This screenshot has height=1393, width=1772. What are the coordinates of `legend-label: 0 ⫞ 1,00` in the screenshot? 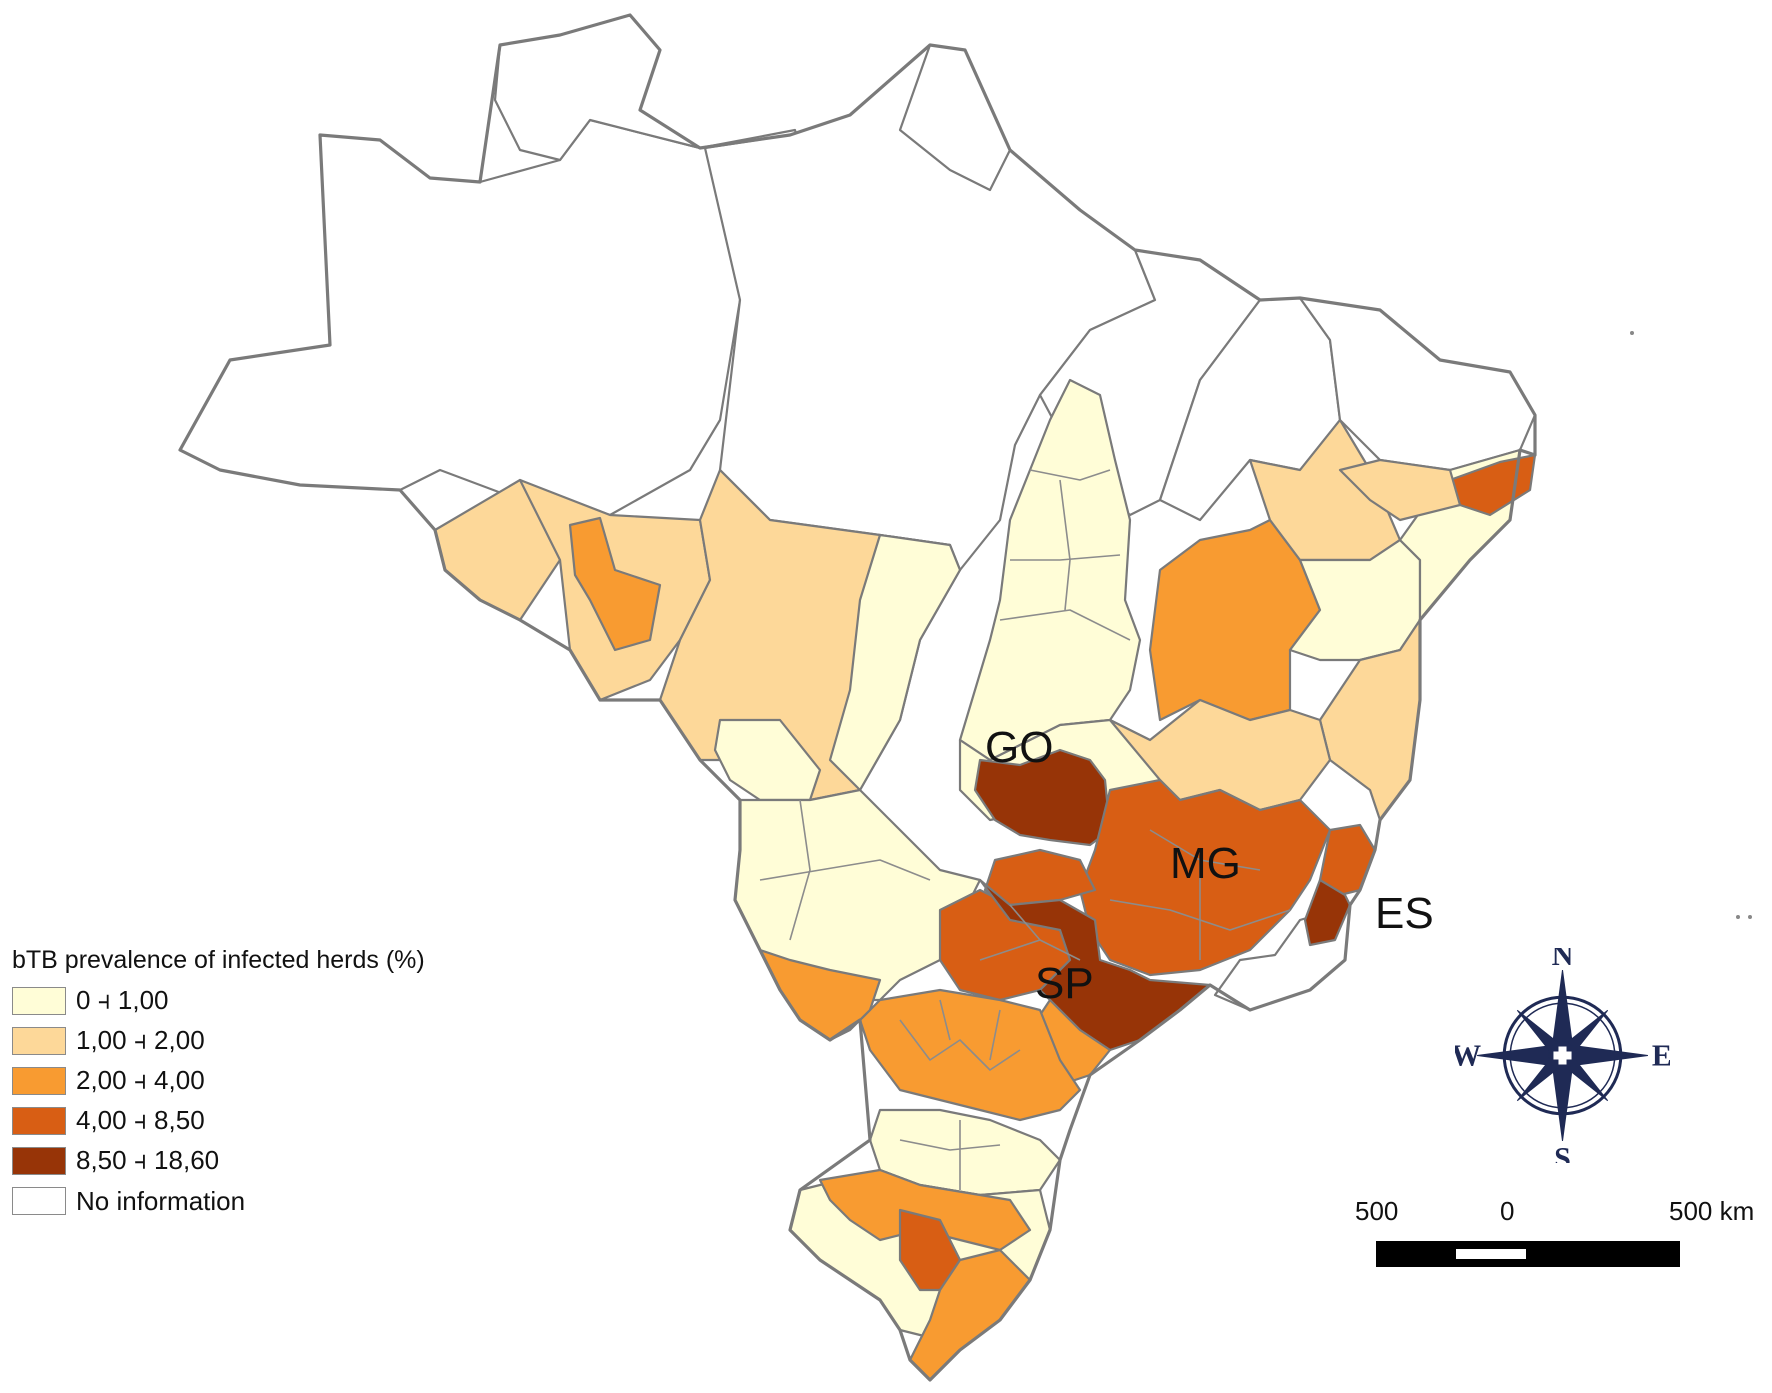 It's located at (122, 1000).